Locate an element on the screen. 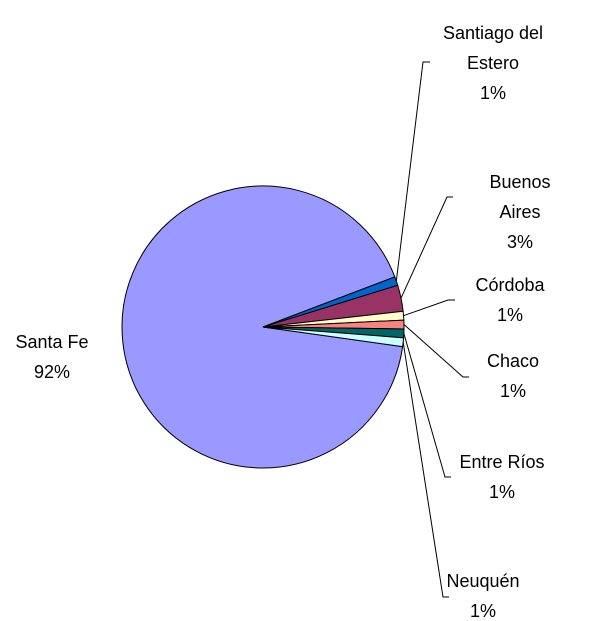 The height and width of the screenshot is (621, 614). category-label: Neuquén is located at coordinates (483, 581).